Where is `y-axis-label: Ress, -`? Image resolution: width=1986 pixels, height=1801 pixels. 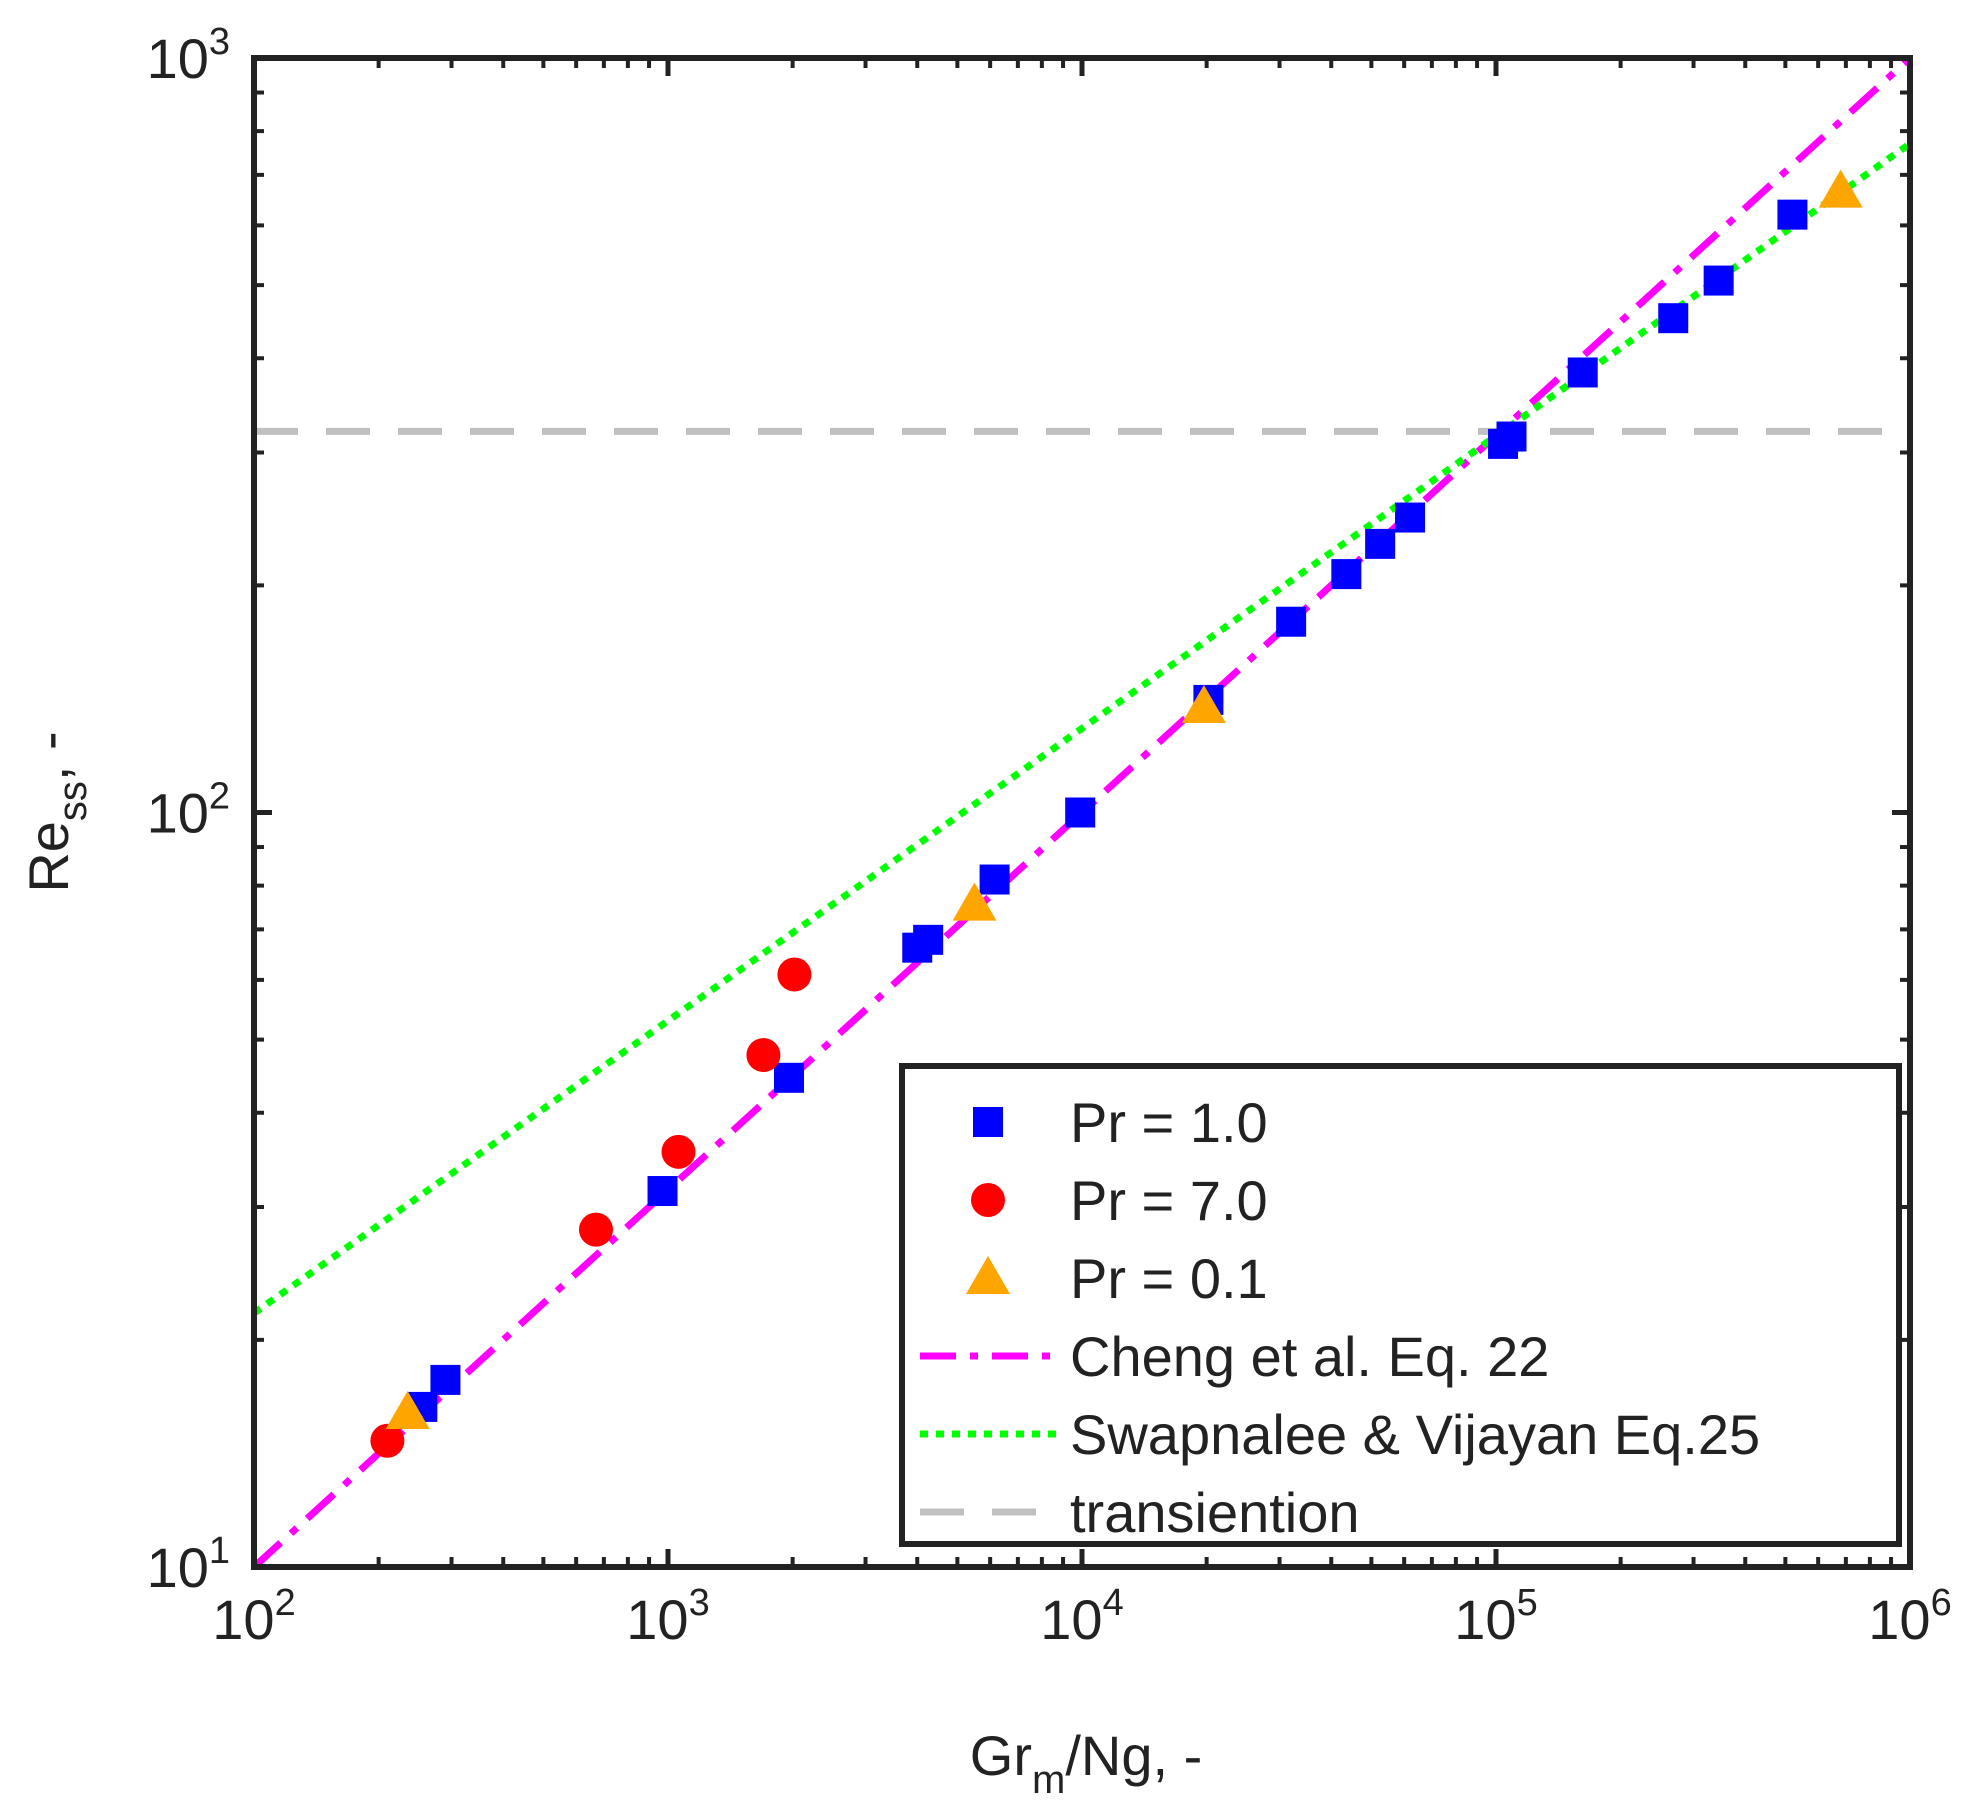 y-axis-label: Ress, - is located at coordinates (56, 811).